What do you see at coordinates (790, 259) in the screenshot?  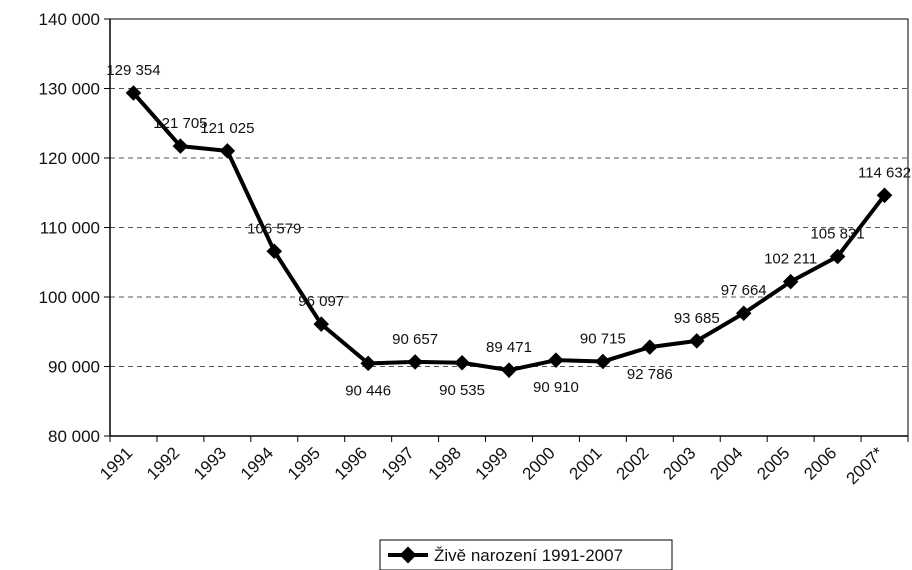 I see `data-label: 102 211` at bounding box center [790, 259].